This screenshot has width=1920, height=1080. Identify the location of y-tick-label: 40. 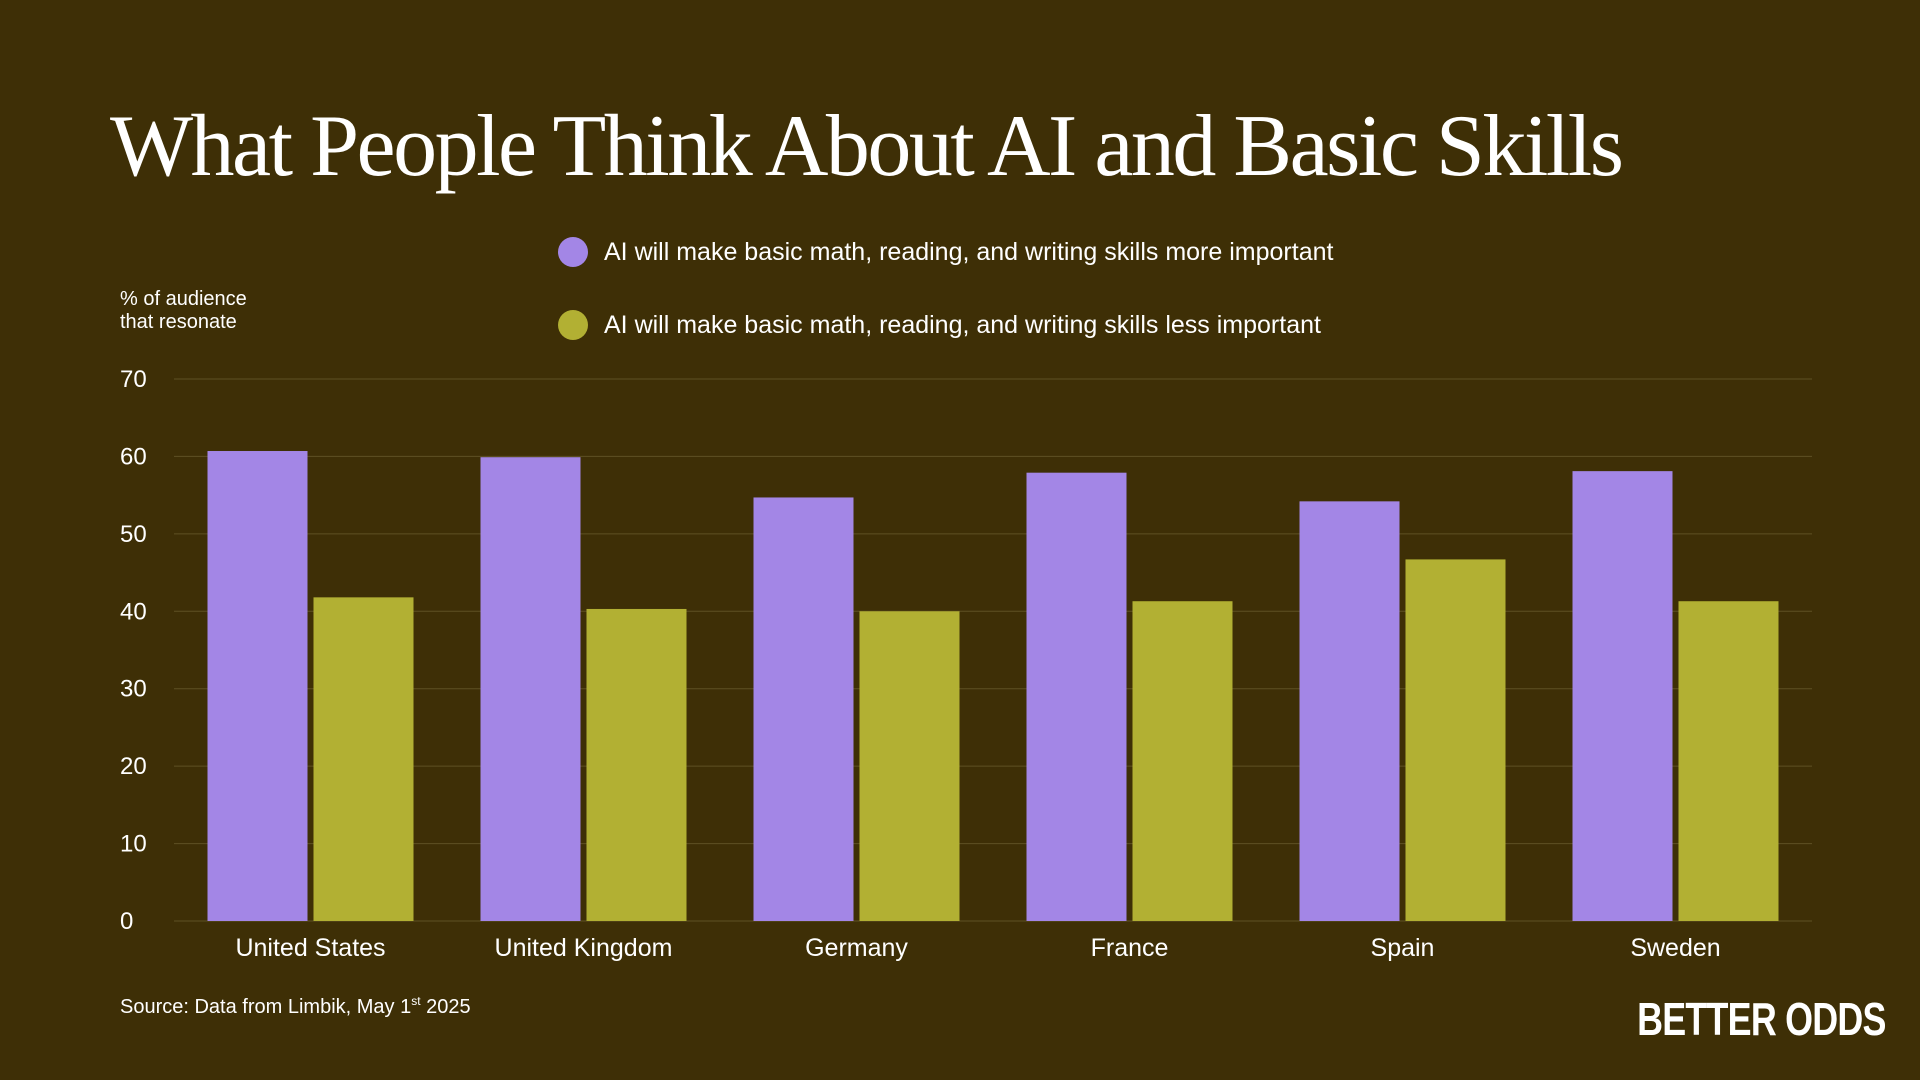
(133, 611).